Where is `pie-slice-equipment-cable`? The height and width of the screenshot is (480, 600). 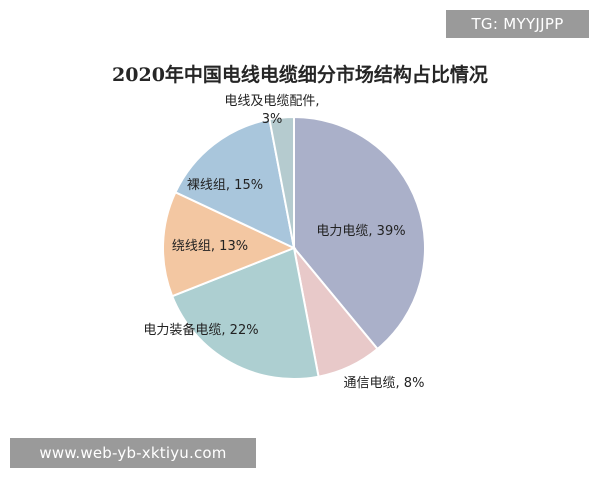 pie-slice-equipment-cable is located at coordinates (245, 313).